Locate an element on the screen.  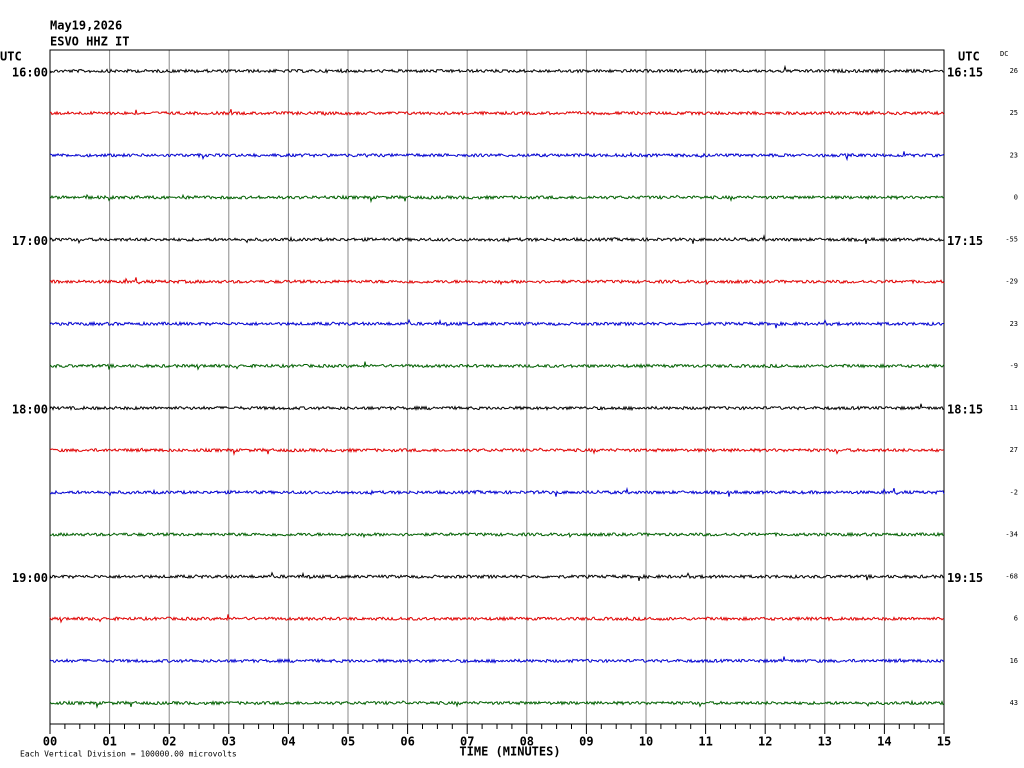
x-tick-label: 12 is located at coordinates (765, 742).